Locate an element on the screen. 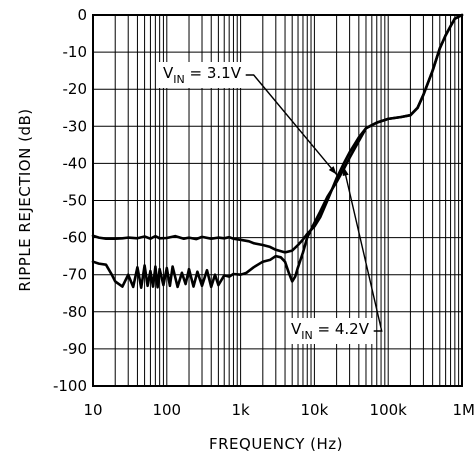 The width and height of the screenshot is (476, 462). y-tick-label: -80 is located at coordinates (75, 312).